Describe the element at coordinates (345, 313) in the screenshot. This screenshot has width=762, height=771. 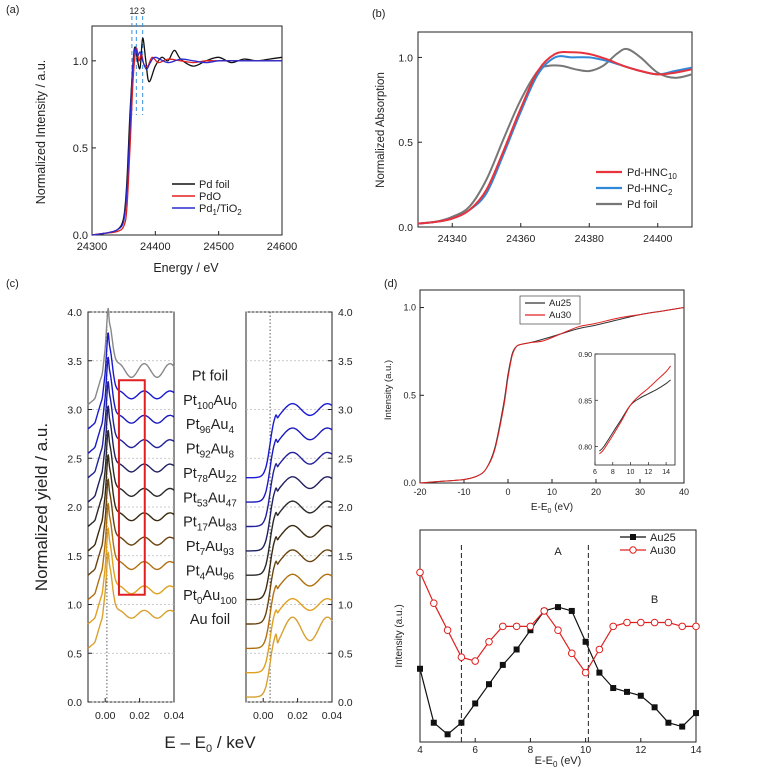
I see `y-tick-label-right: 4.0` at that location.